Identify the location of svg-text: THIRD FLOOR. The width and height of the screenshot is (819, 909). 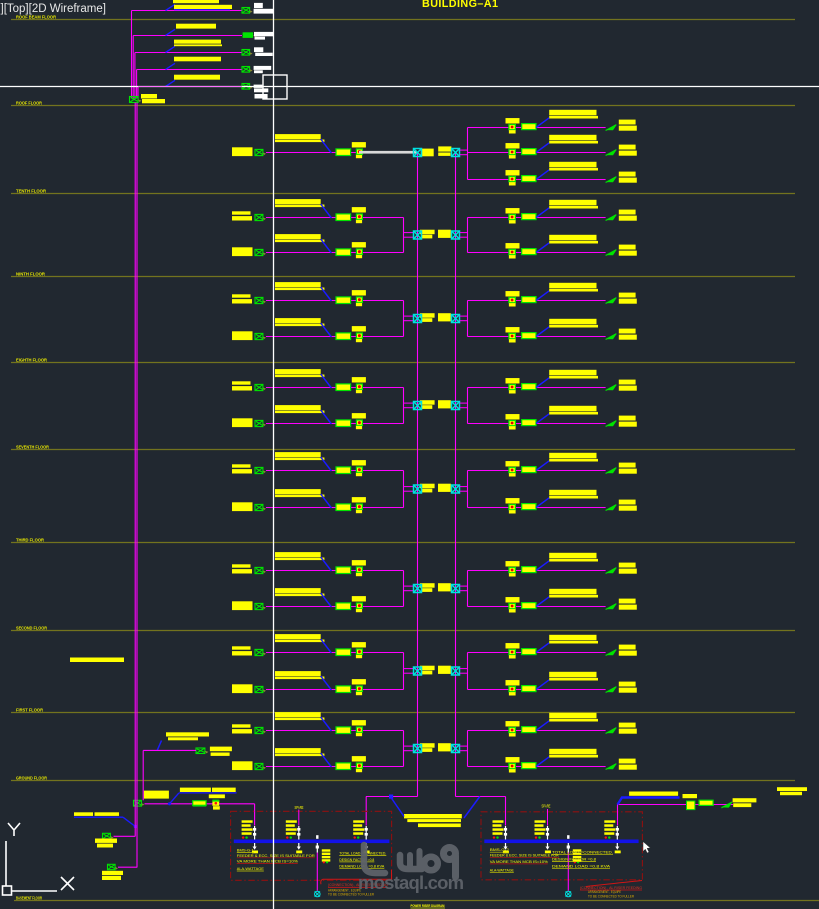
(30, 539).